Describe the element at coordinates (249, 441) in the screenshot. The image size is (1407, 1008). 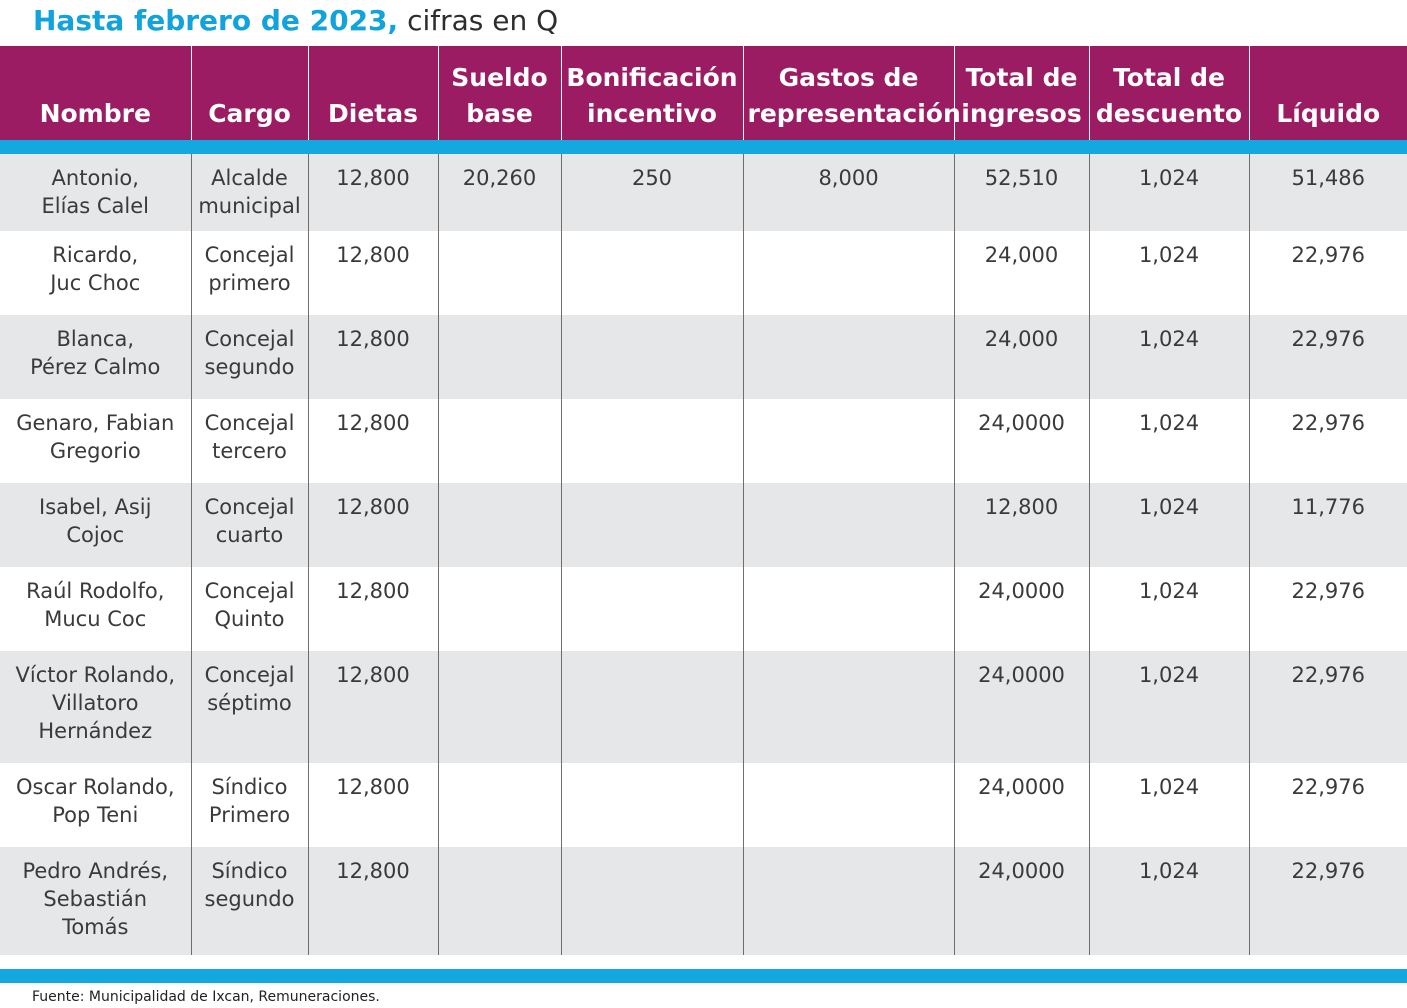
I see `cell-cargo: Concejal tercero` at that location.